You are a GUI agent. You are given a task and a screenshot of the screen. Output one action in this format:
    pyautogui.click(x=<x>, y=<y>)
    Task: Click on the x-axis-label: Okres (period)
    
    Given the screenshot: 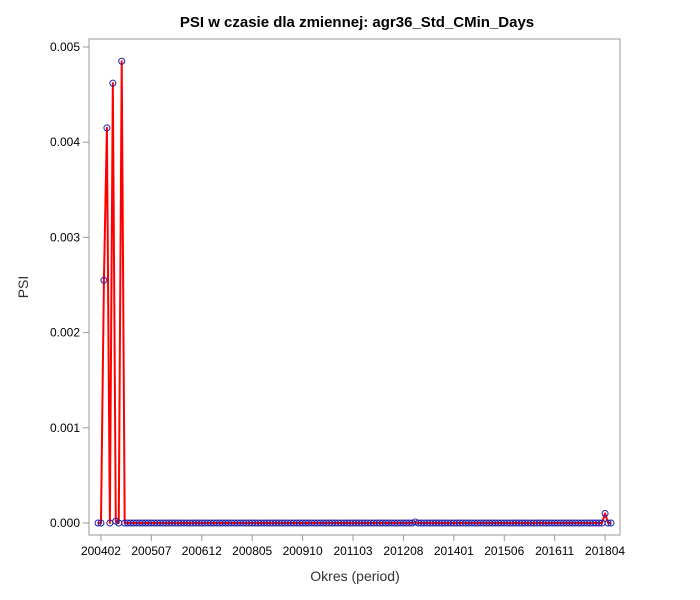 What is the action you would take?
    pyautogui.click(x=354, y=576)
    